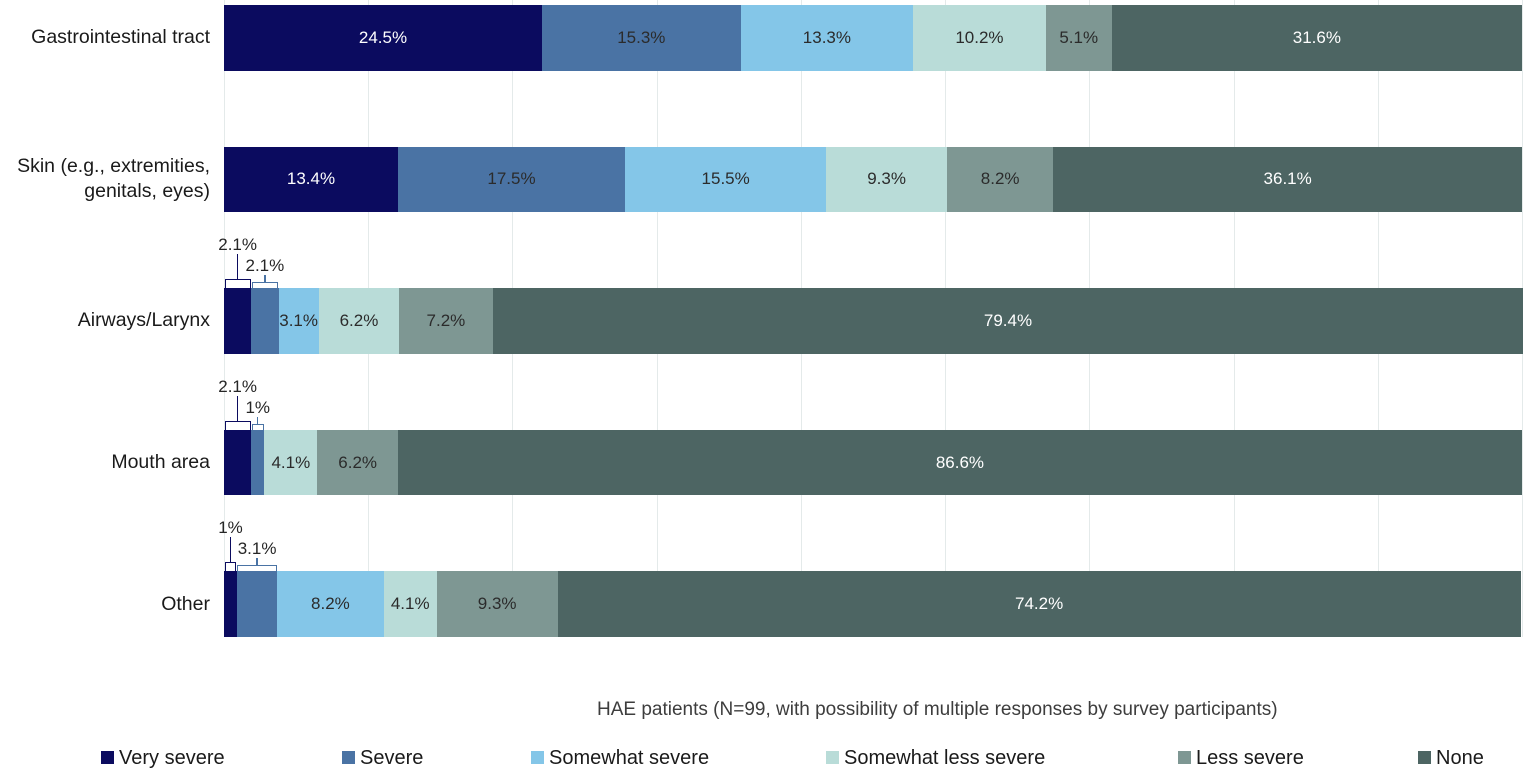 This screenshot has width=1535, height=779. I want to click on category-label: Mouth area, so click(105, 463).